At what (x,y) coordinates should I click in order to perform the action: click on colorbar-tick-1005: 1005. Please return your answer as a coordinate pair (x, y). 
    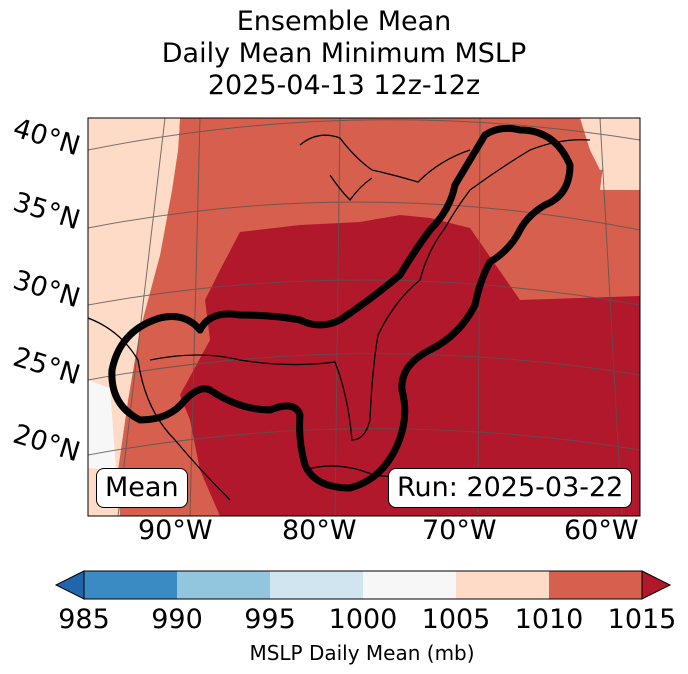
    Looking at the image, I should click on (456, 619).